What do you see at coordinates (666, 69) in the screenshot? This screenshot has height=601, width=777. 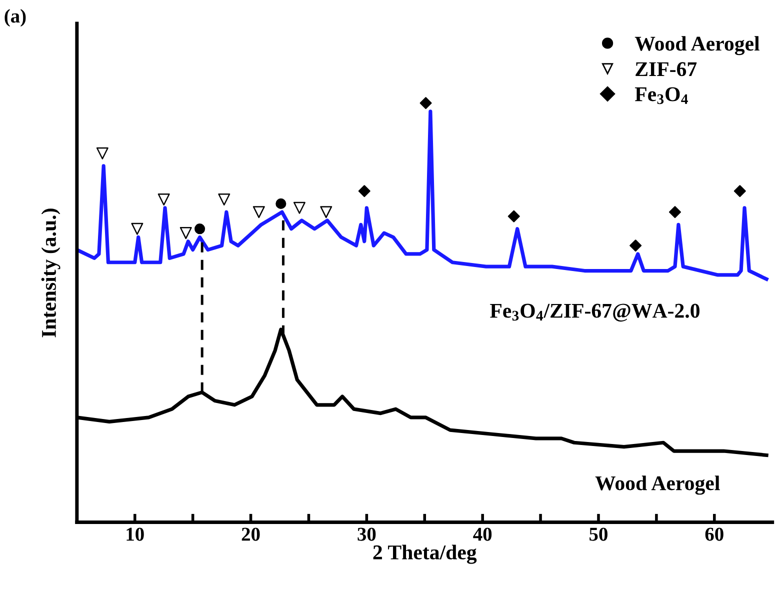 I see `legend-label: ZIF-67` at bounding box center [666, 69].